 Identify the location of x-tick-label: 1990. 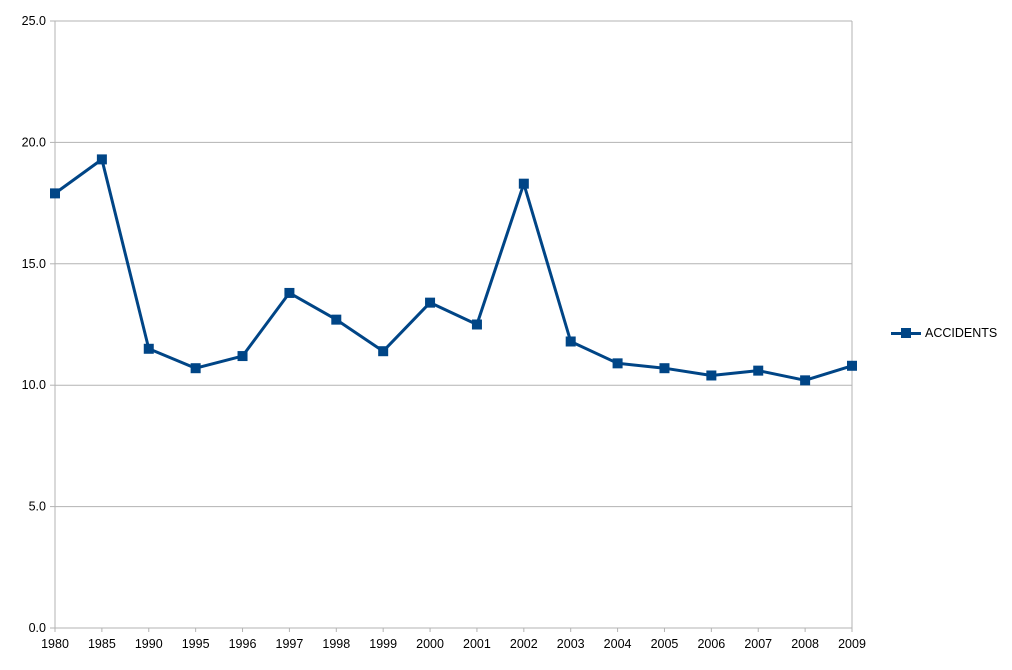
(149, 644).